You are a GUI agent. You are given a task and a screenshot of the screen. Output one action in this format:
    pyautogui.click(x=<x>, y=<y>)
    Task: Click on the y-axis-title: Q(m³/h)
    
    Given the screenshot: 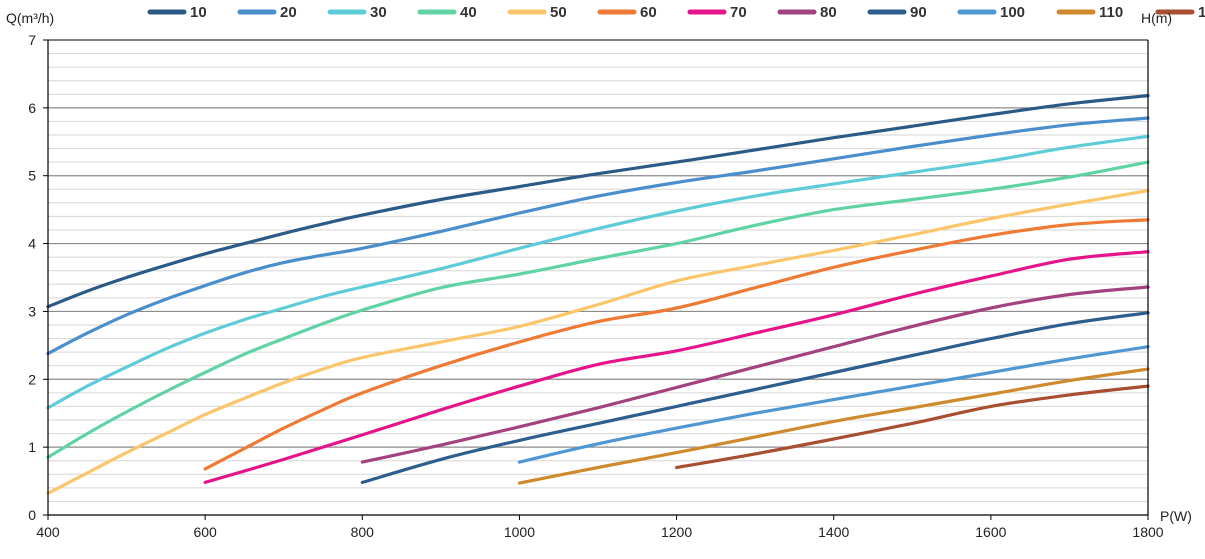 What is the action you would take?
    pyautogui.click(x=30, y=18)
    